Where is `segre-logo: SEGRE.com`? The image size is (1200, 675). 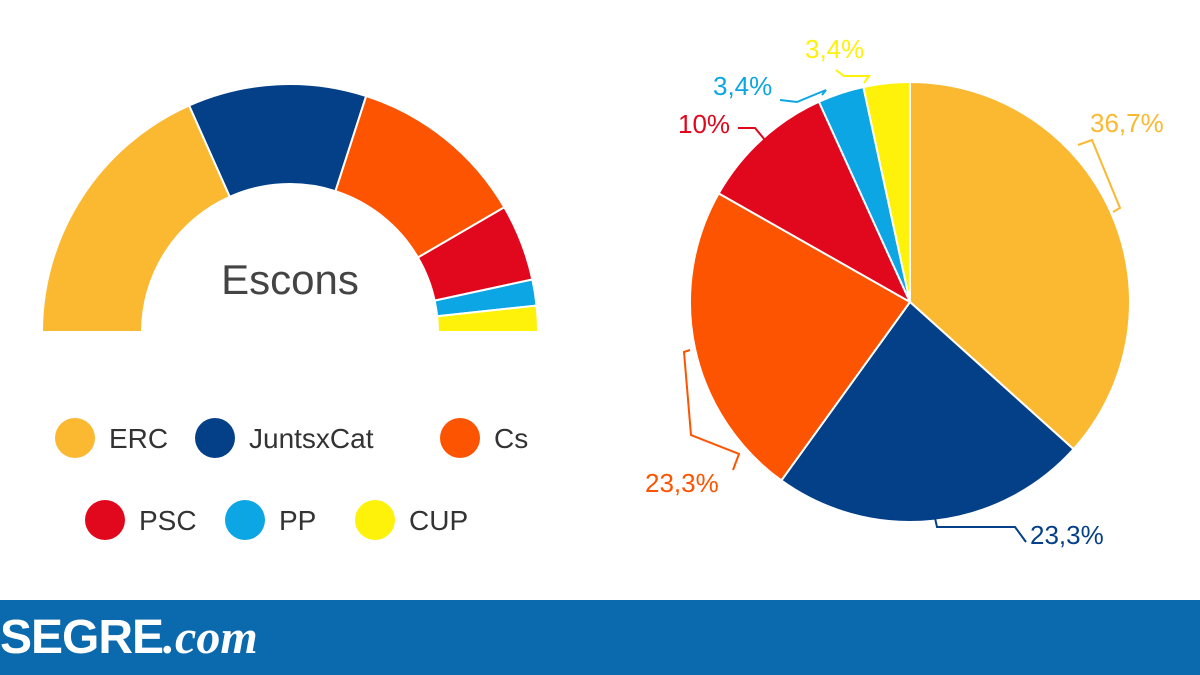
segre-logo: SEGRE.com is located at coordinates (129, 638).